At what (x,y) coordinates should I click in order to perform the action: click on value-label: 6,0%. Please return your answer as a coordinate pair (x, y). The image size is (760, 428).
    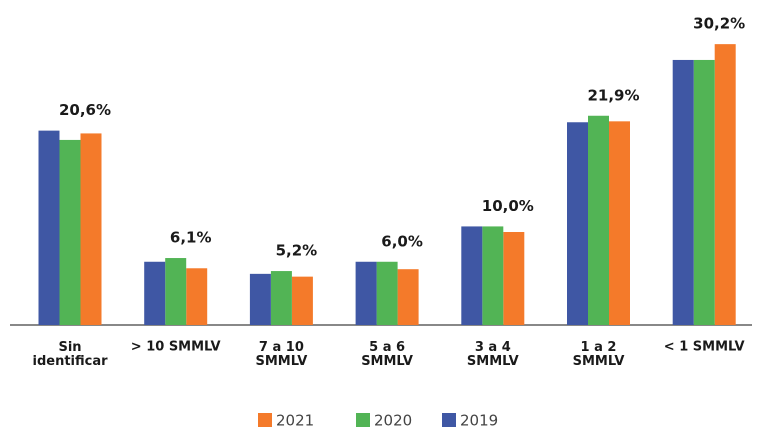
    Looking at the image, I should click on (402, 241).